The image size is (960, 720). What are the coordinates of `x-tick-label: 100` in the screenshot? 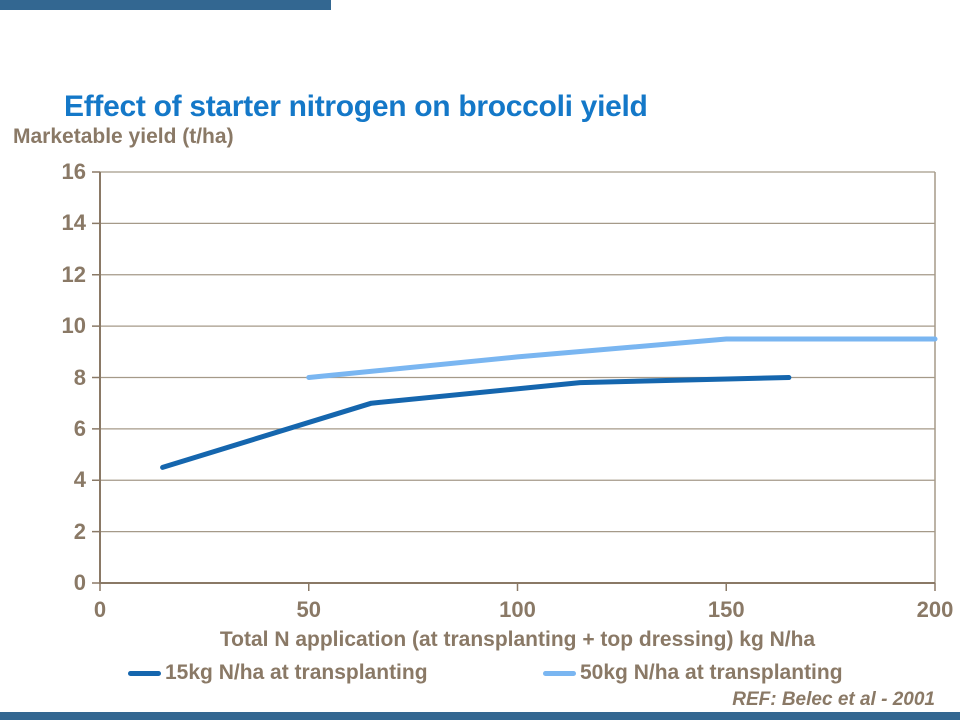 It's located at (517, 609).